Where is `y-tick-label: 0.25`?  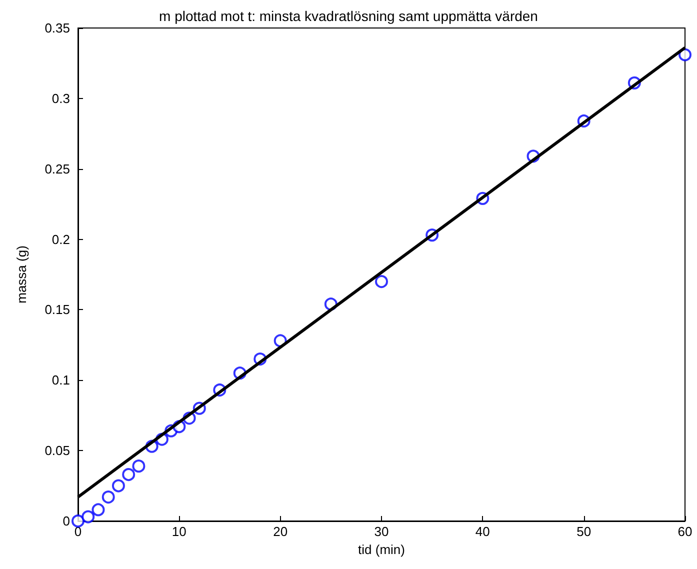 y-tick-label: 0.25 is located at coordinates (57, 168).